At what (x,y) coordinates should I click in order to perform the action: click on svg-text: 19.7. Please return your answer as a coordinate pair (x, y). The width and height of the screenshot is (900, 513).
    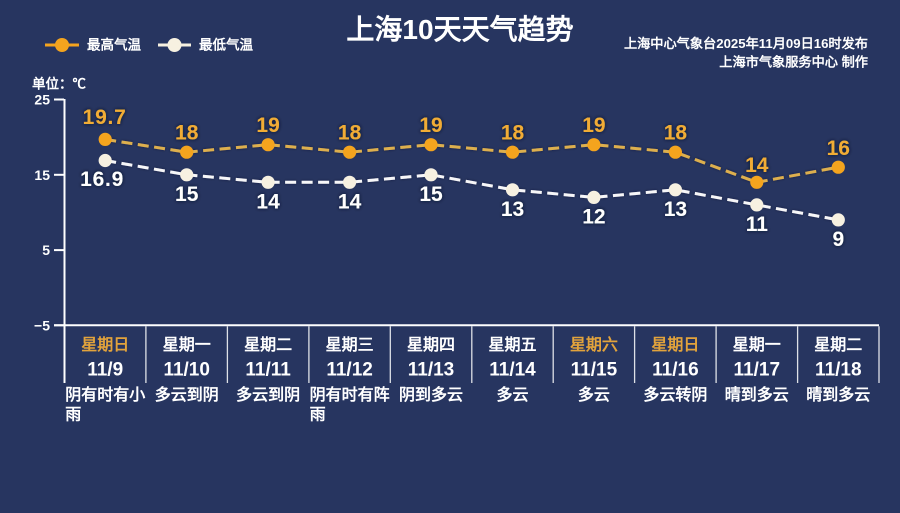
    Looking at the image, I should click on (105, 117).